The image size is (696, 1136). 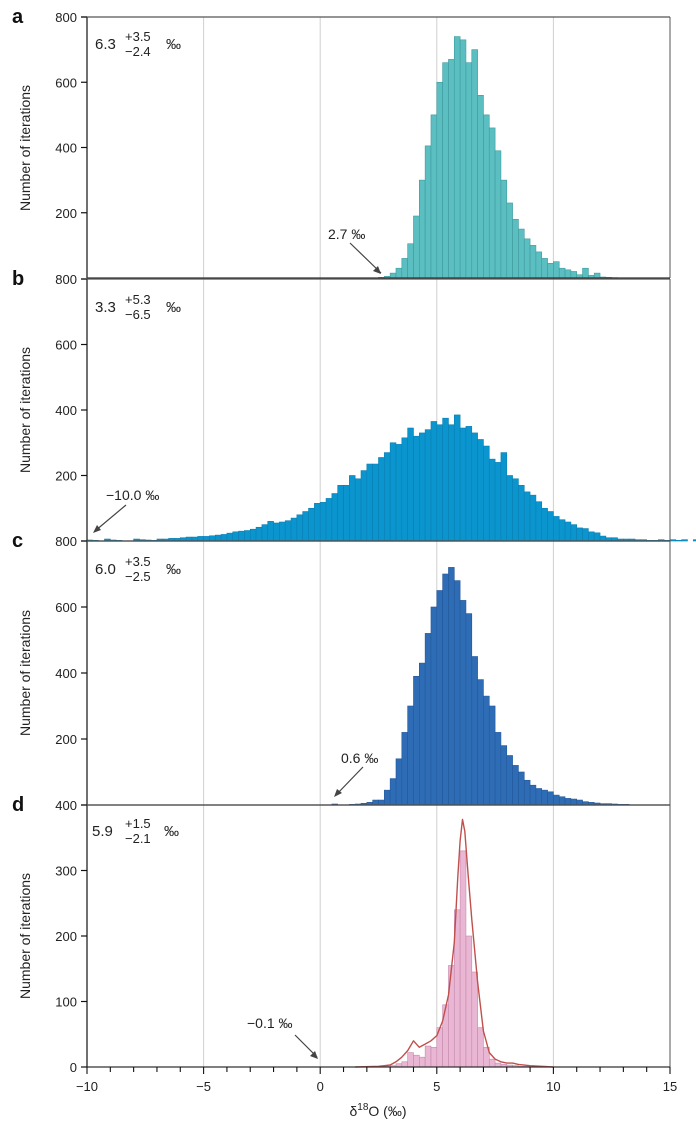 I want to click on annotation-arrow, so click(x=349, y=781).